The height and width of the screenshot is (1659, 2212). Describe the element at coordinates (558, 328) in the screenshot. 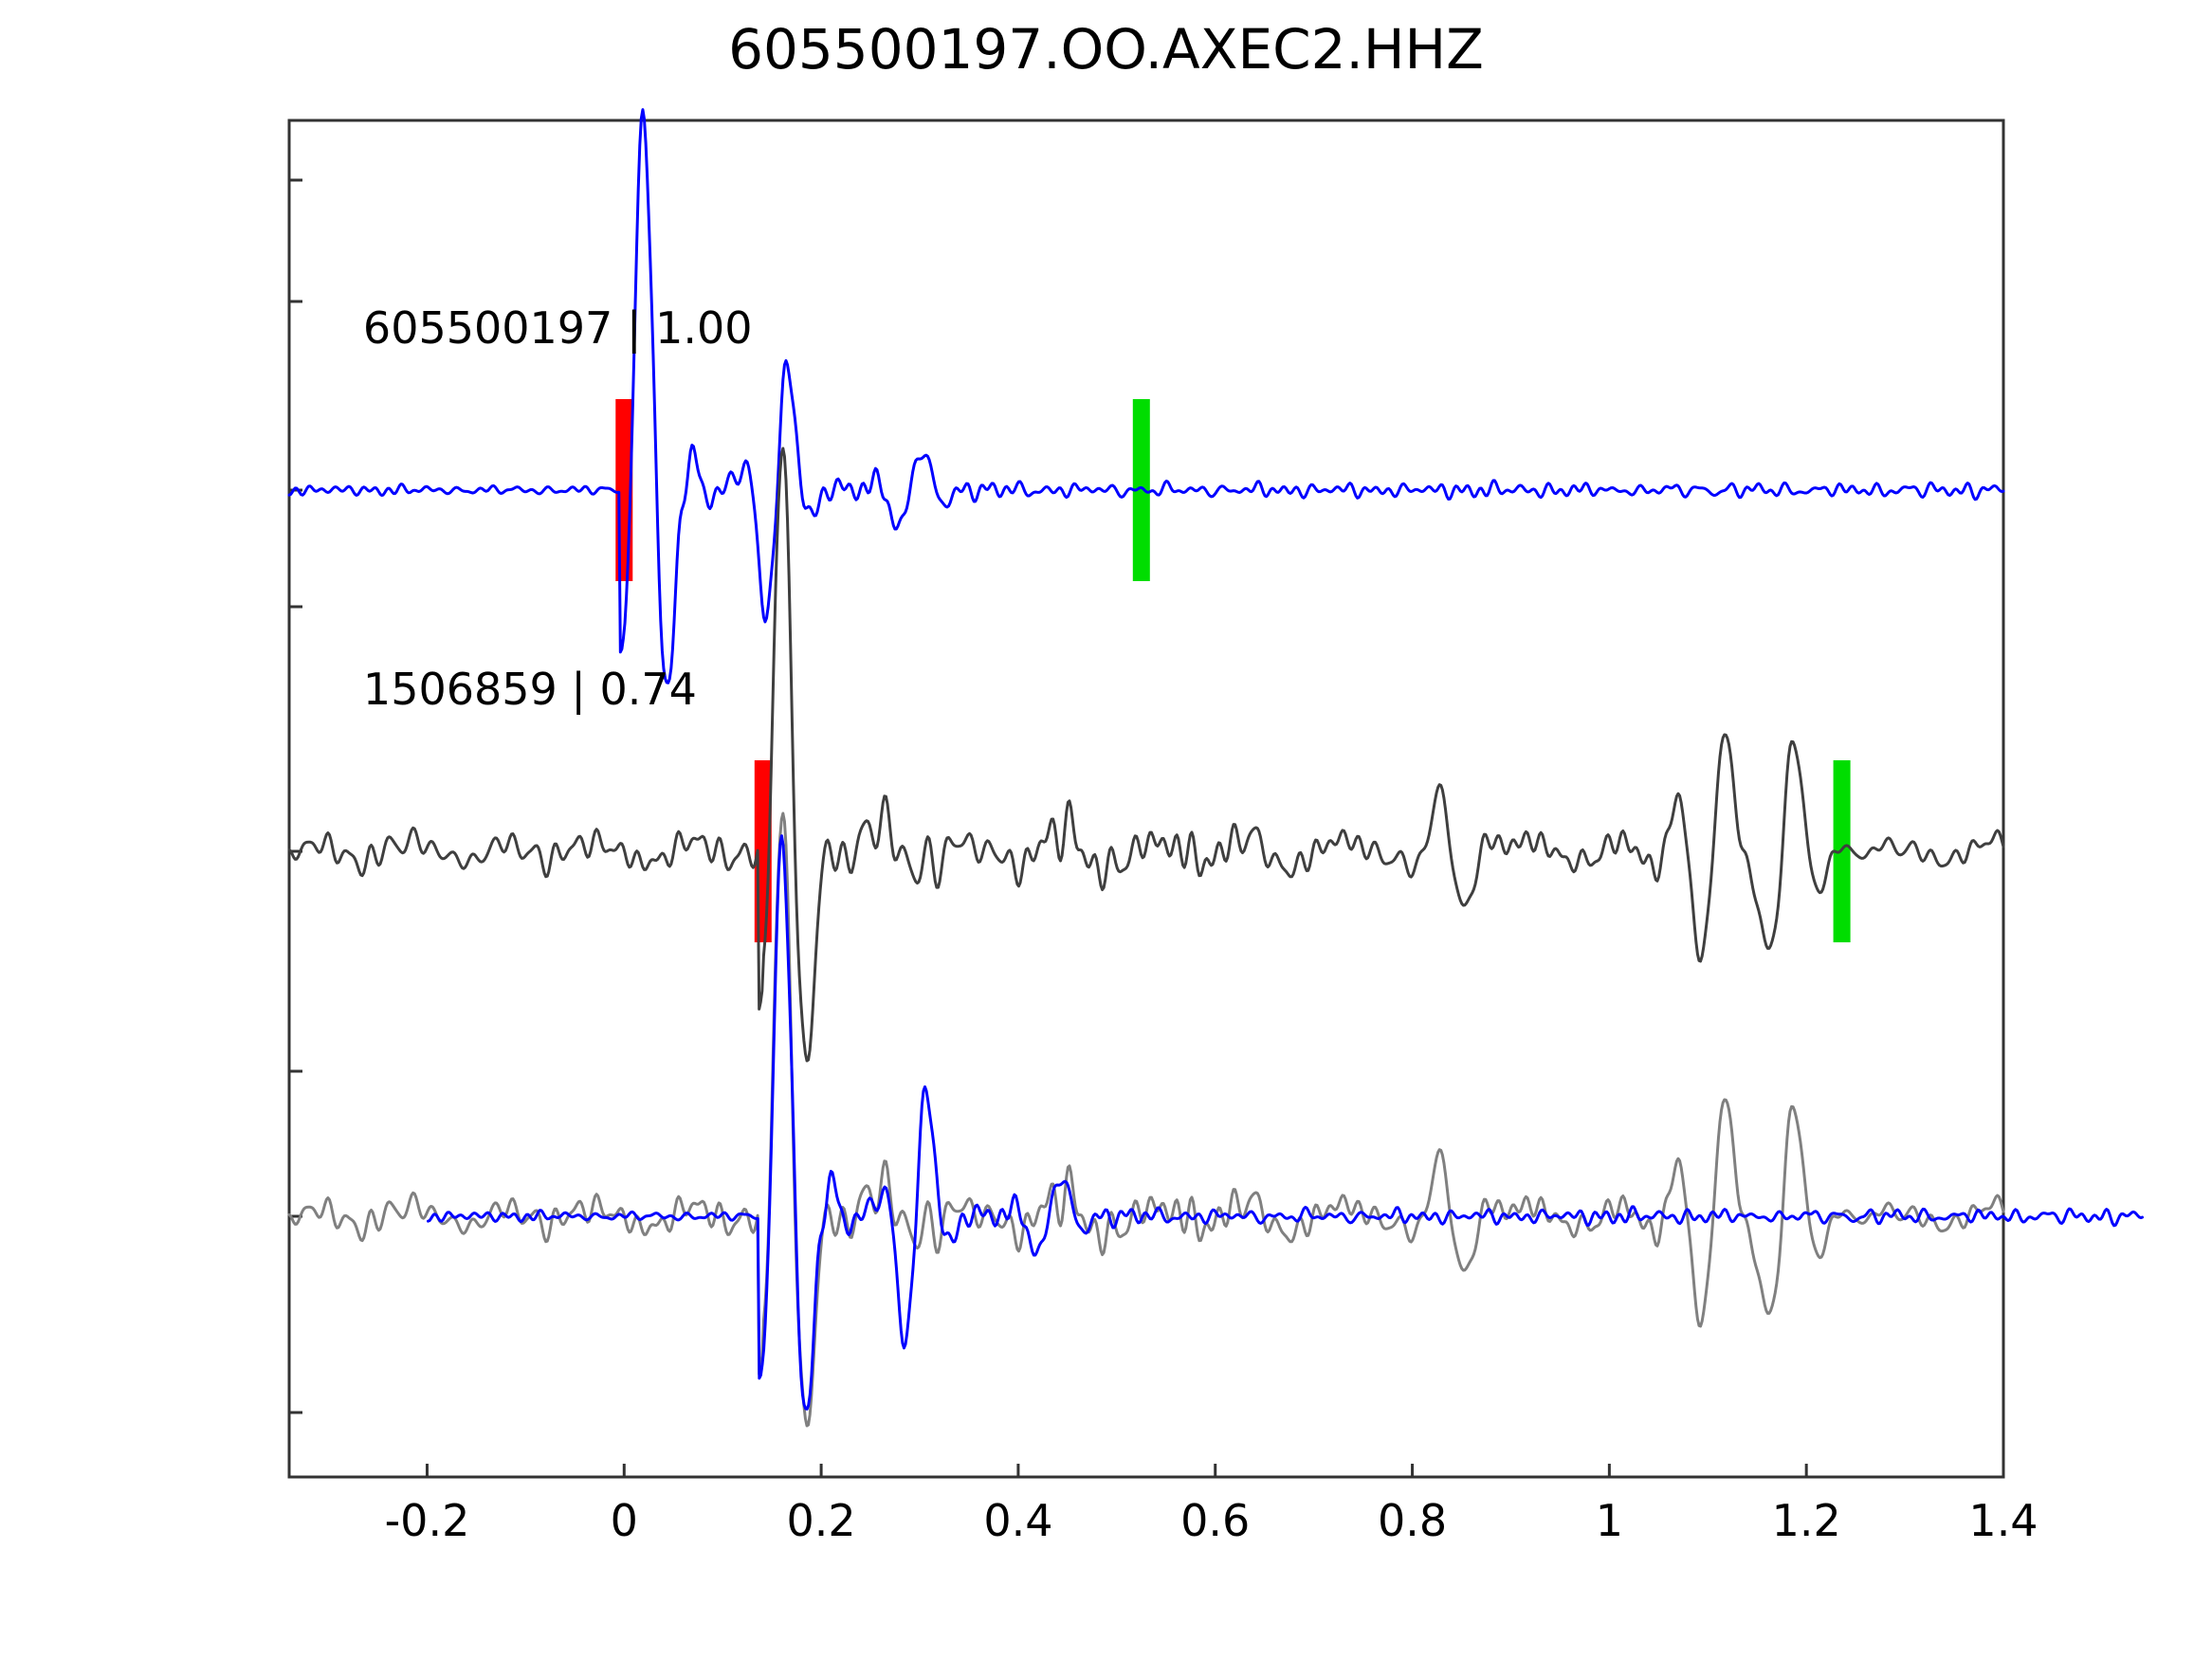

I see `trace-label-template-trace: 605500197 | 1.00` at that location.